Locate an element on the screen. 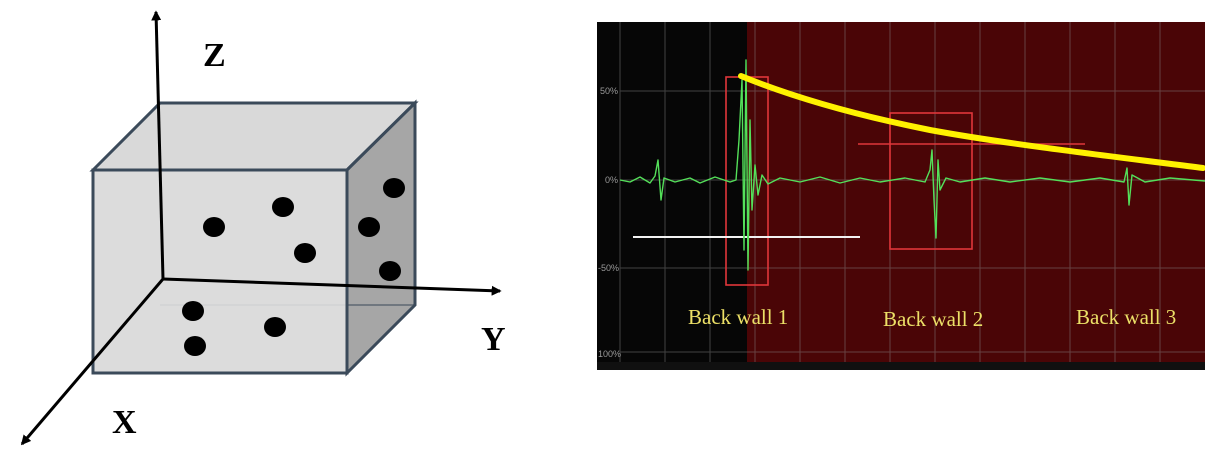  y-tick-label: 100% is located at coordinates (609, 354).